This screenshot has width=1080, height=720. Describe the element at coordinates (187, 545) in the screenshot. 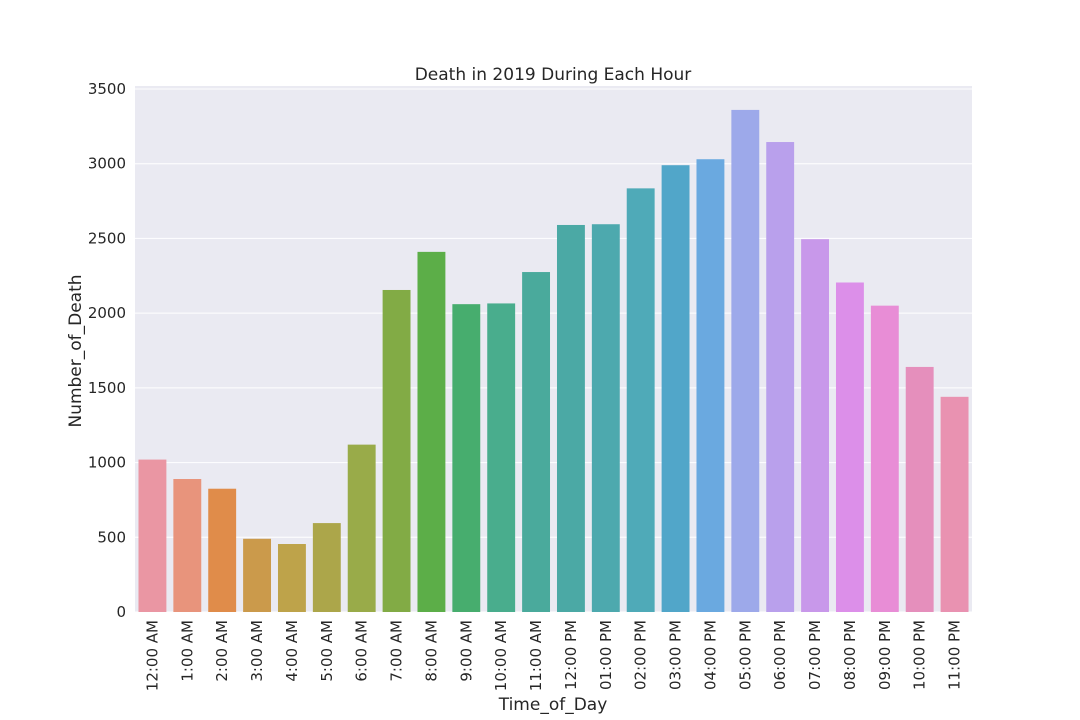

I see `bar-1-00-am` at that location.